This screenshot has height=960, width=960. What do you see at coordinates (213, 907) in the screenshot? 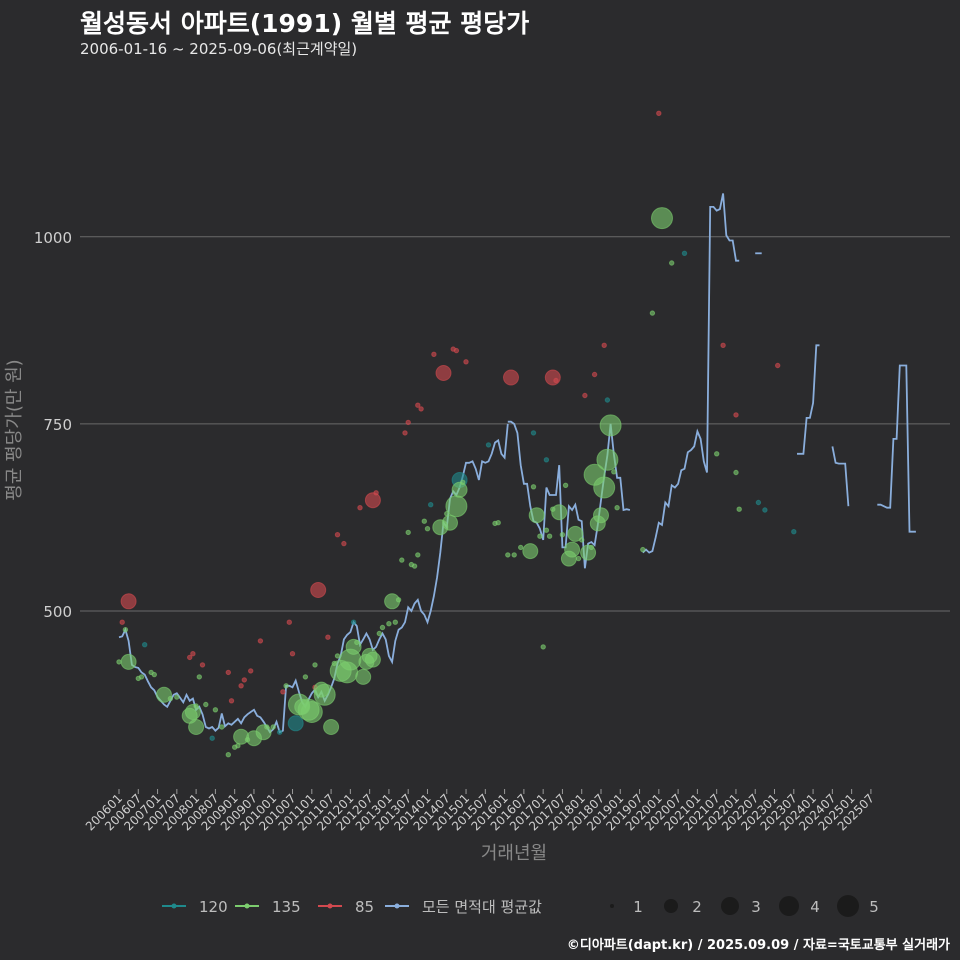
I see `legend-label-120: 120` at bounding box center [213, 907].